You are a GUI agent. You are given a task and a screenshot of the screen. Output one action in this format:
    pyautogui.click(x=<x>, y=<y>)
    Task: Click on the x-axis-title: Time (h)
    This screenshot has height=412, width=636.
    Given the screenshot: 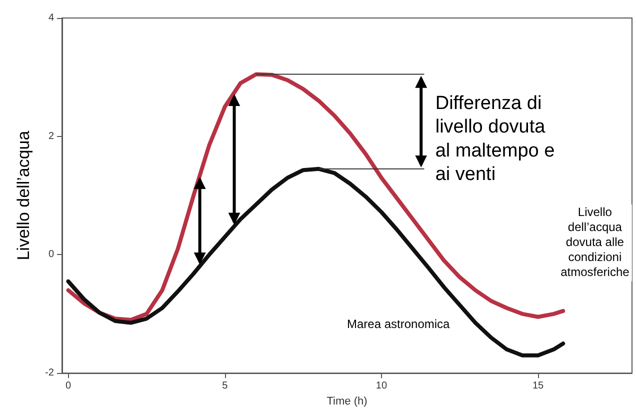 What is the action you would take?
    pyautogui.click(x=347, y=402)
    